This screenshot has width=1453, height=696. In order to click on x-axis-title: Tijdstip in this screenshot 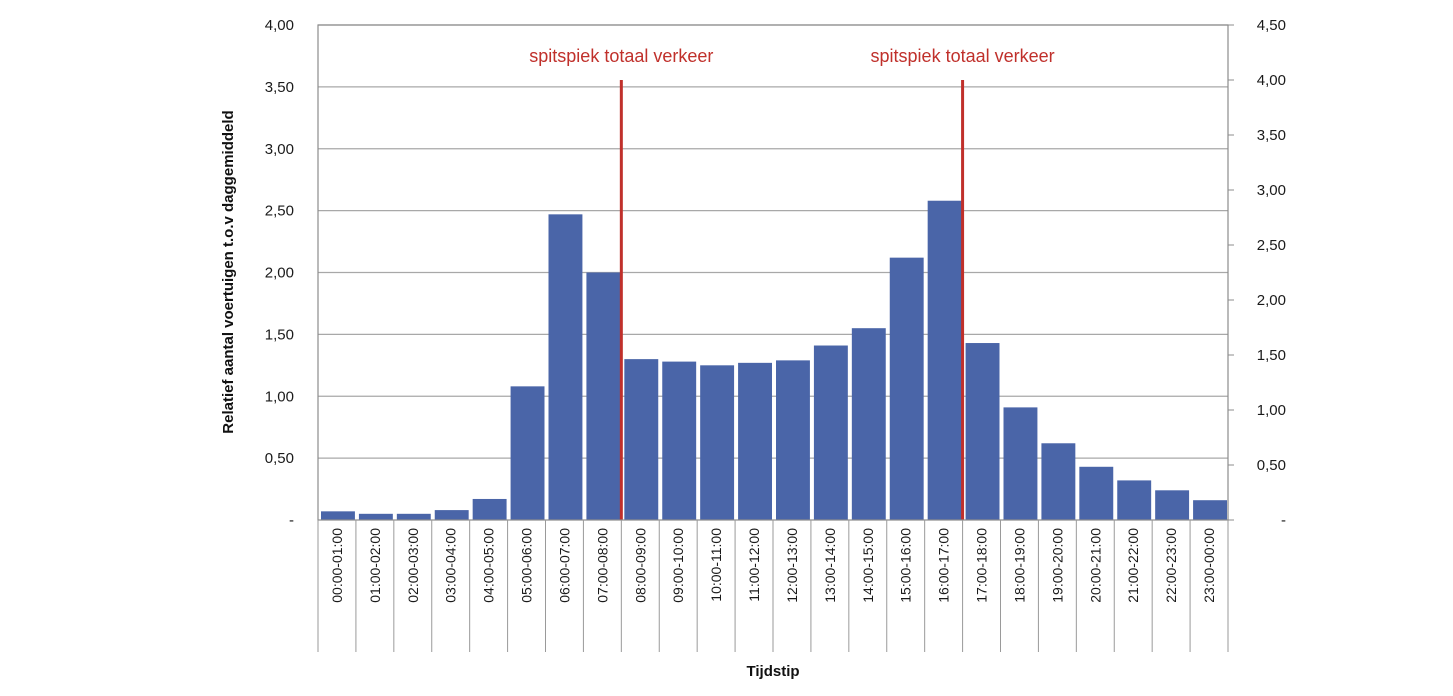, I will do `click(772, 671)`.